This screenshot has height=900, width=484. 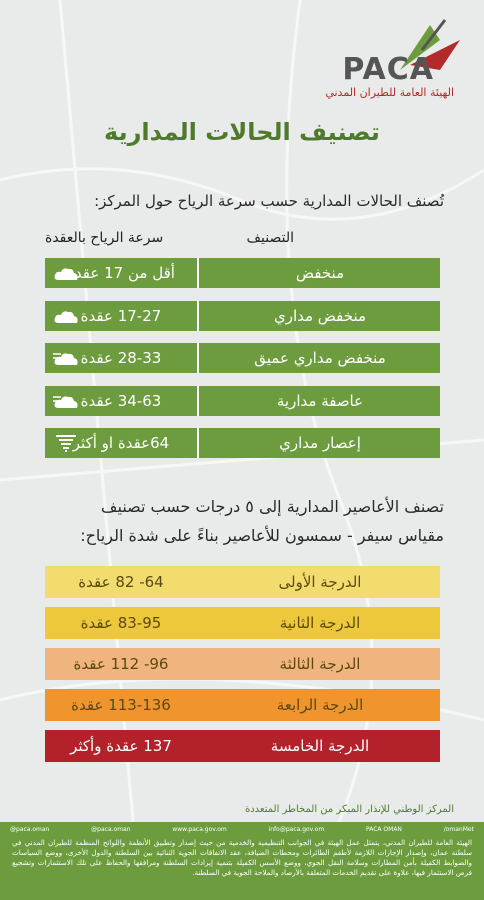 I want to click on column-header: التصنيف, so click(x=270, y=238).